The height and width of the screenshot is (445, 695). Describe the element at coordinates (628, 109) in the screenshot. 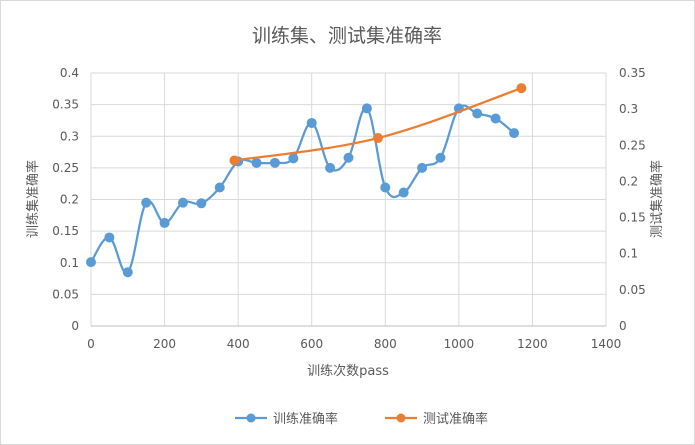

I see `y2-tick-label: 0.3` at that location.